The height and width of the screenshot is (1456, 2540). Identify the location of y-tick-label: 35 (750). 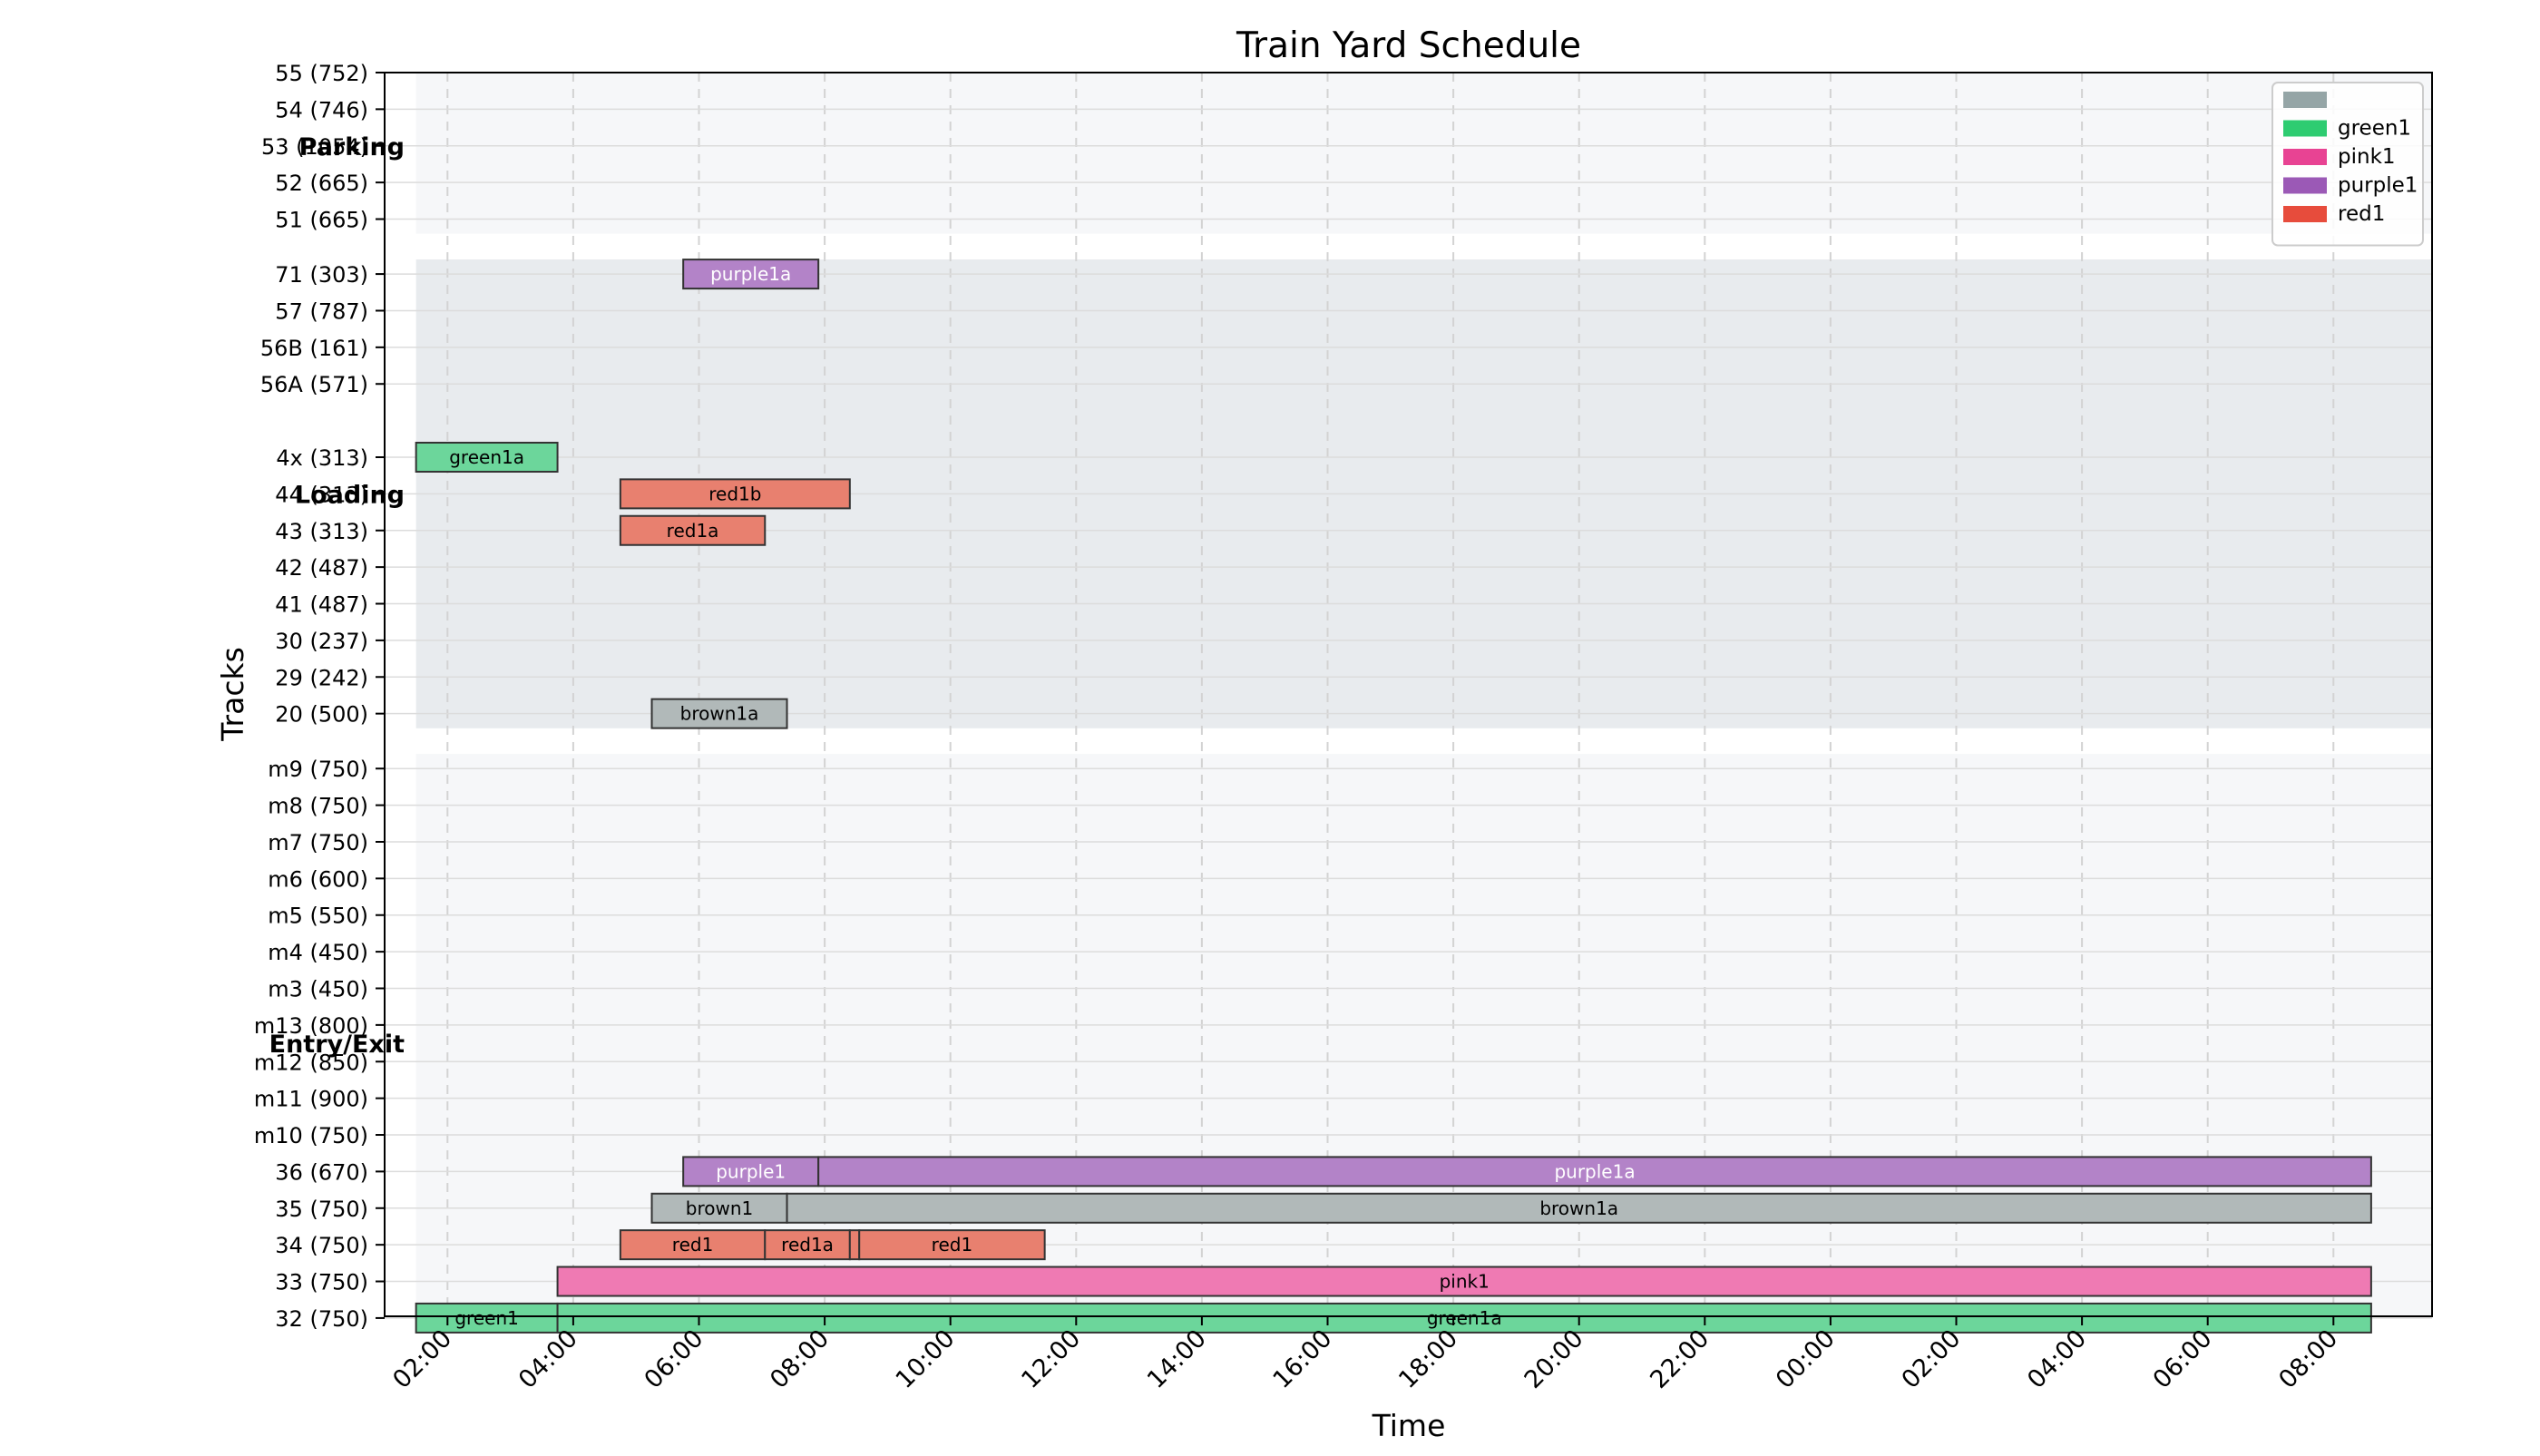
(321, 1210).